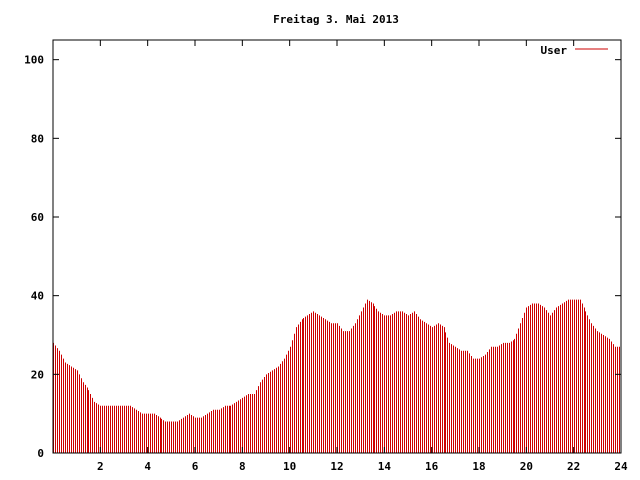  I want to click on legend: User, so click(574, 50).